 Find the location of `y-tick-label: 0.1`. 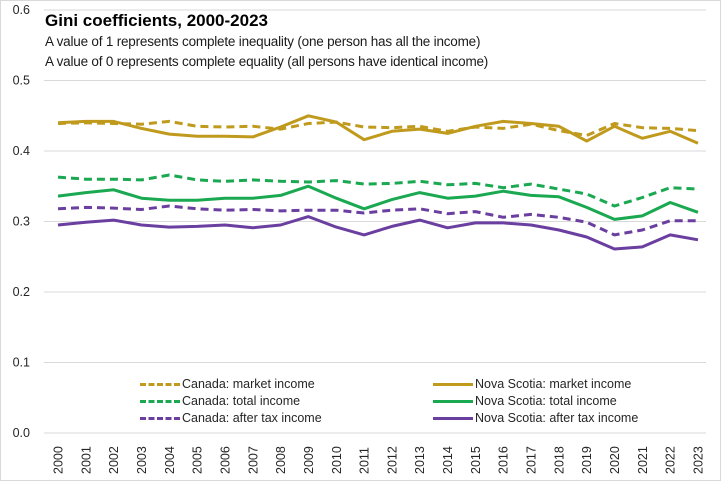

y-tick-label: 0.1 is located at coordinates (21, 363).